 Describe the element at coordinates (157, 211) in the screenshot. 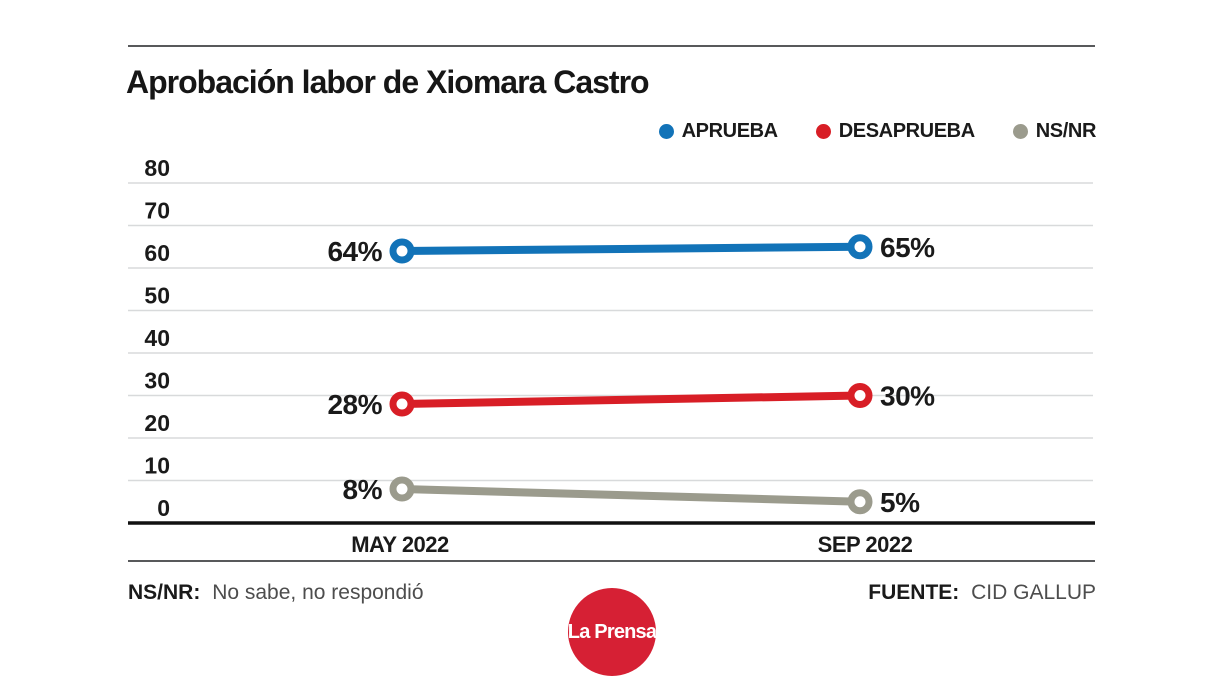

I see `y-tick-label: 70` at that location.